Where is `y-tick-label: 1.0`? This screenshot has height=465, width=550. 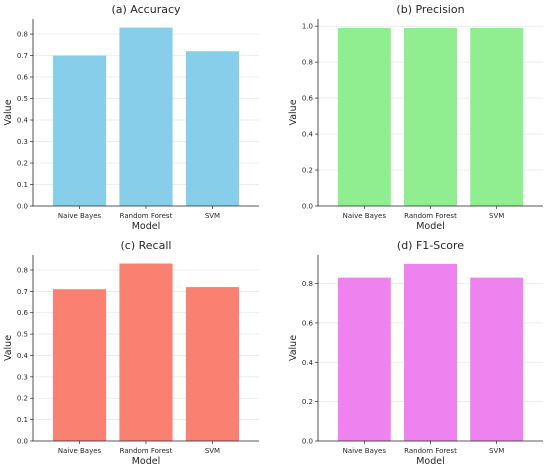 y-tick-label: 1.0 is located at coordinates (307, 27).